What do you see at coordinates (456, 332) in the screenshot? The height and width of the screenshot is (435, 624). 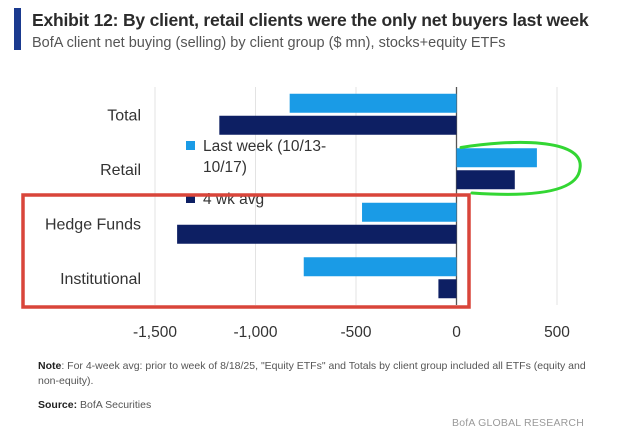 I see `x-tick-label: 0` at bounding box center [456, 332].